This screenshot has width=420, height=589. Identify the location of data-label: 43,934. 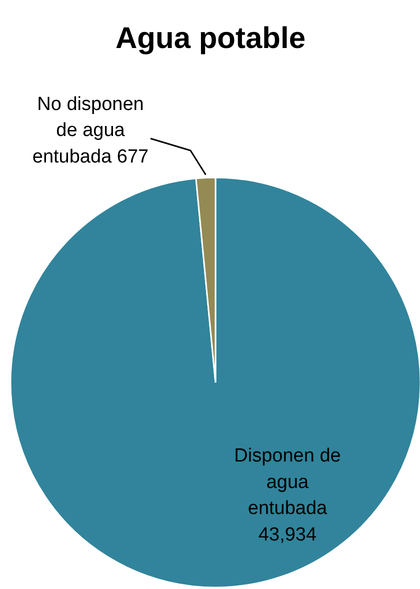
(287, 535).